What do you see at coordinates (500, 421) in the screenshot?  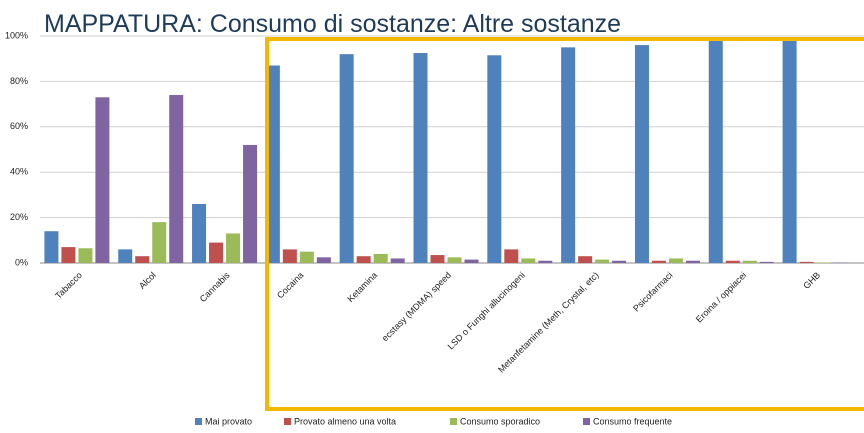 I see `legend-label: Consumo sporadico` at bounding box center [500, 421].